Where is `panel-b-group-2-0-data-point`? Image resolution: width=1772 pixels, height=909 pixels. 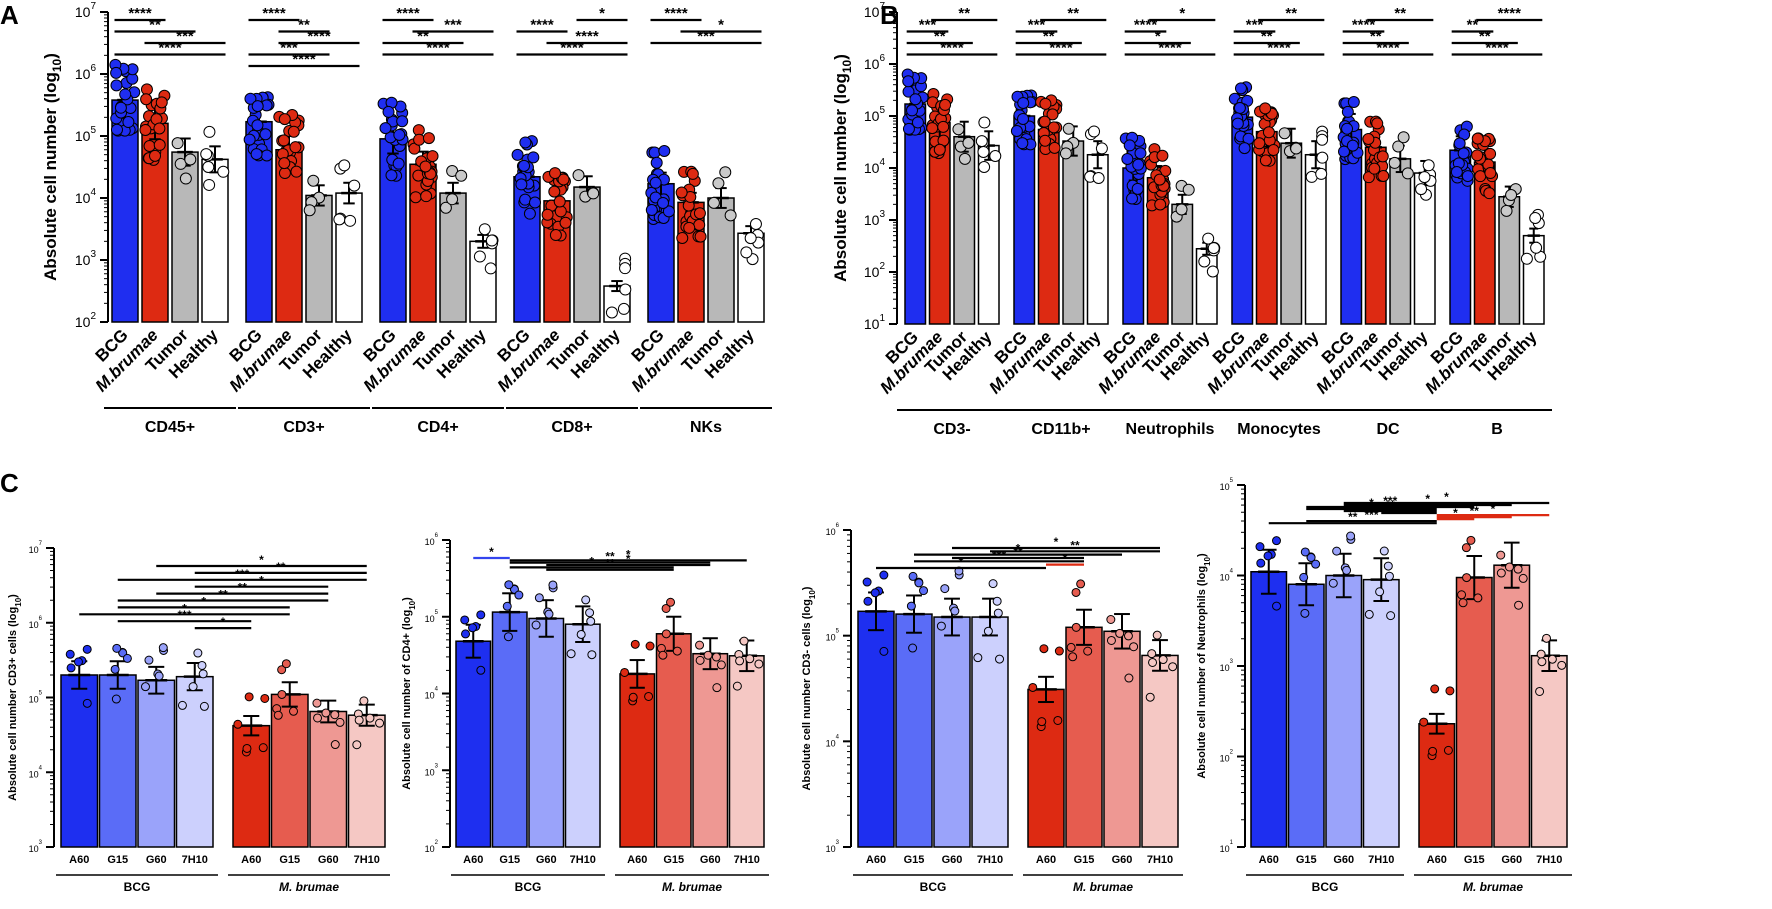
panel-b-group-2-0-data-point is located at coordinates (1127, 159).